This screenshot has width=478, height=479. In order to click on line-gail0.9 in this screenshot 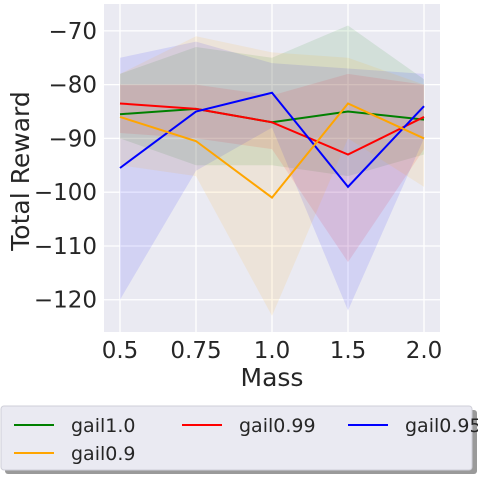, I will do `click(272, 150)`.